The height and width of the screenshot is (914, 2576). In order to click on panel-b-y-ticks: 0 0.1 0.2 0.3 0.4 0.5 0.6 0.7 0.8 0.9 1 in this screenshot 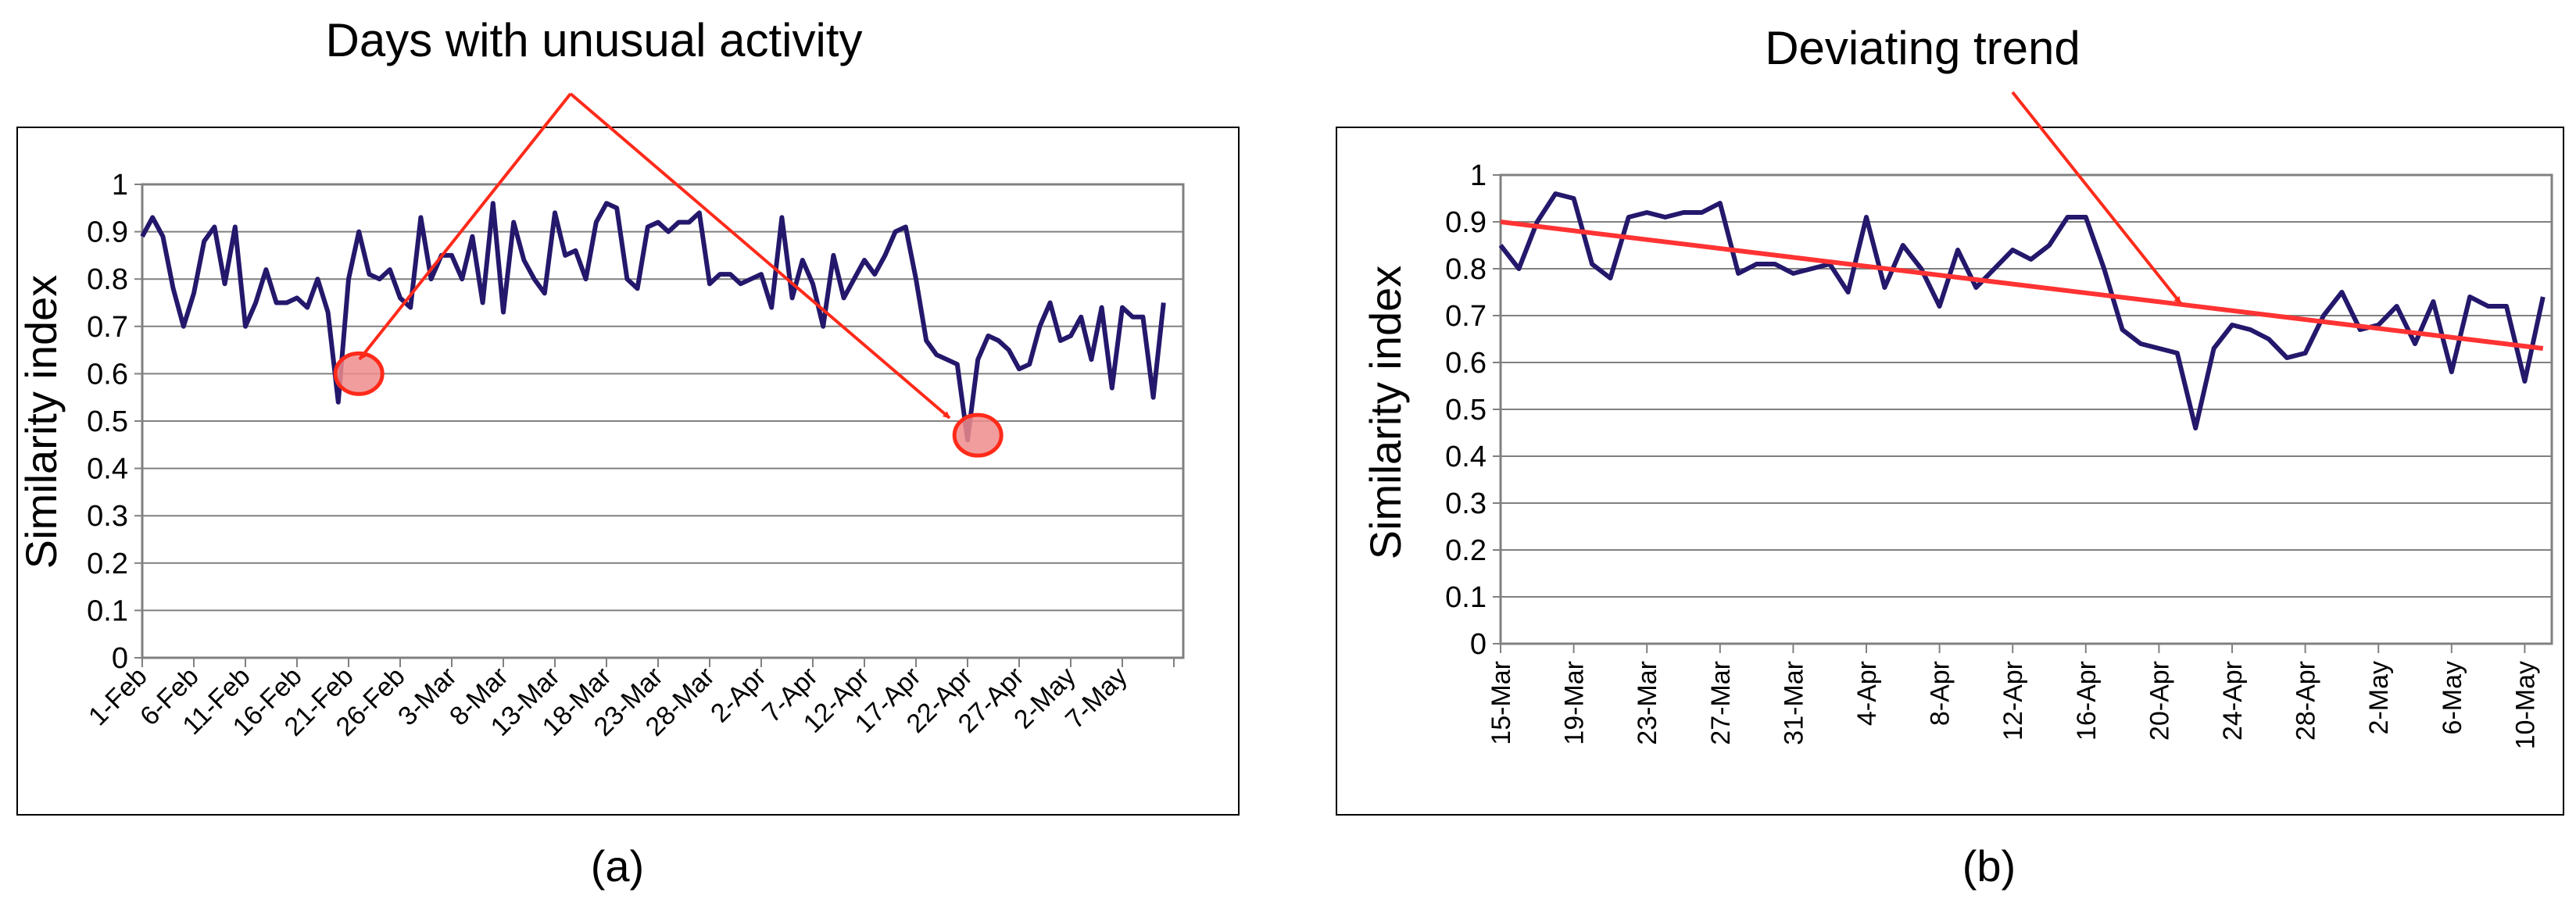, I will do `click(1473, 410)`.